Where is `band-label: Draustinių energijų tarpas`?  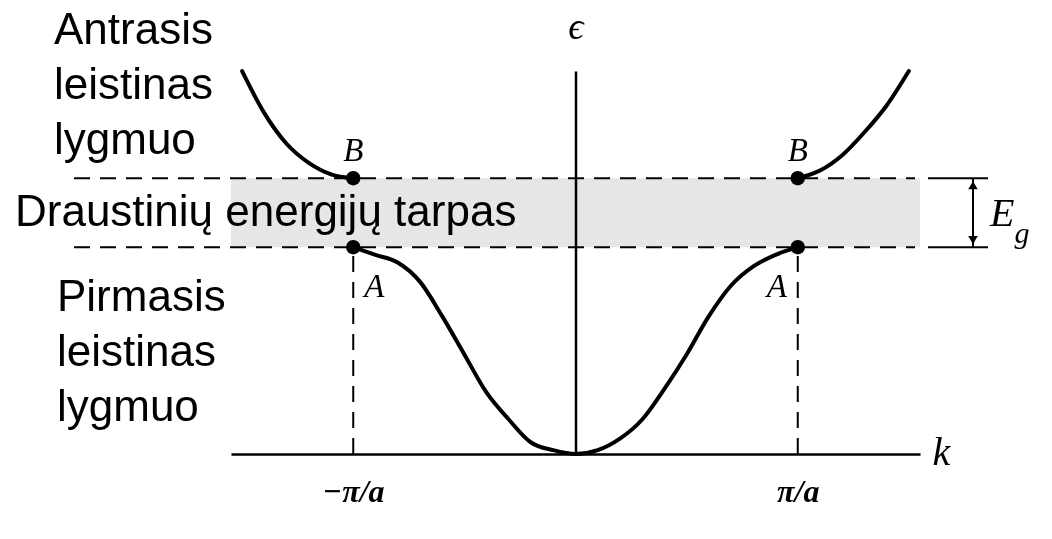
band-label: Draustinių energijų tarpas is located at coordinates (266, 210).